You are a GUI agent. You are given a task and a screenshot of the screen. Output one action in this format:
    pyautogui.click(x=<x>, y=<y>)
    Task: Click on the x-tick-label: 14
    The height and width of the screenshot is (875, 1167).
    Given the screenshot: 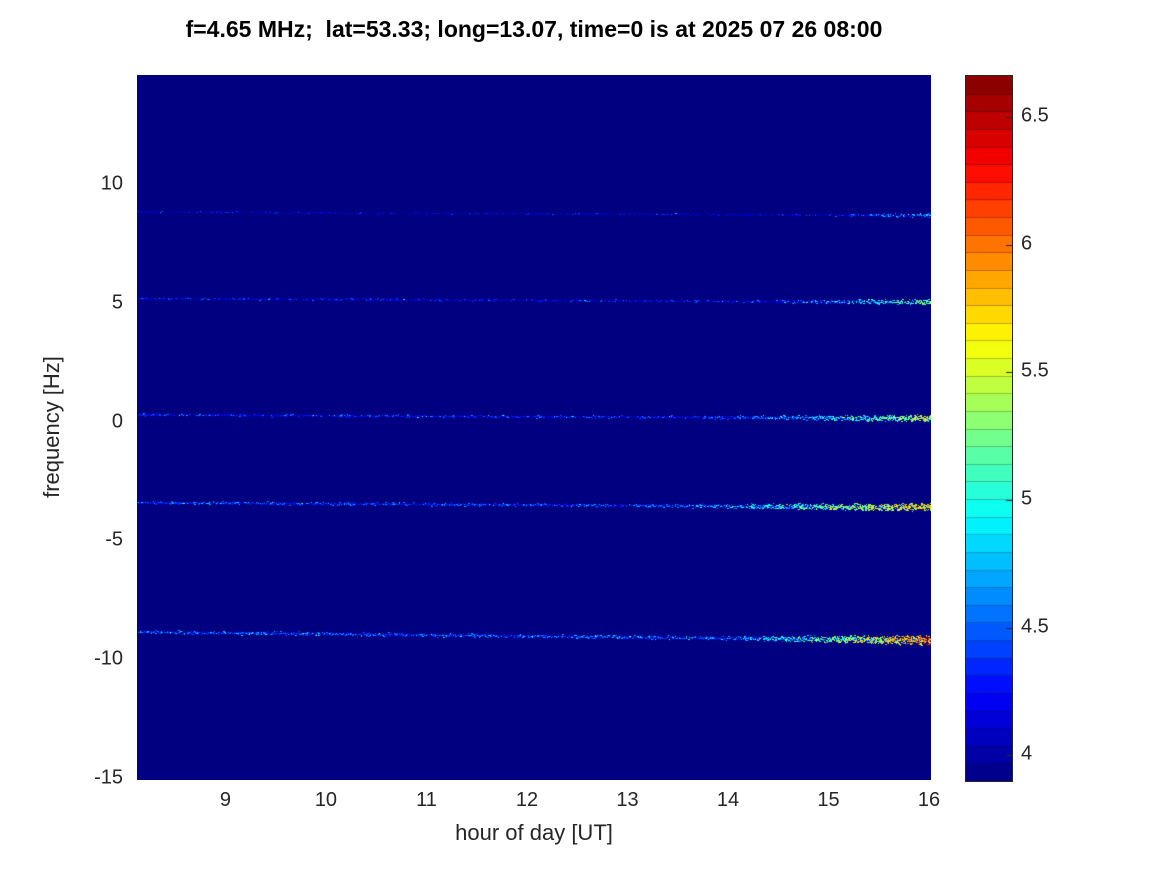 What is the action you would take?
    pyautogui.click(x=728, y=800)
    